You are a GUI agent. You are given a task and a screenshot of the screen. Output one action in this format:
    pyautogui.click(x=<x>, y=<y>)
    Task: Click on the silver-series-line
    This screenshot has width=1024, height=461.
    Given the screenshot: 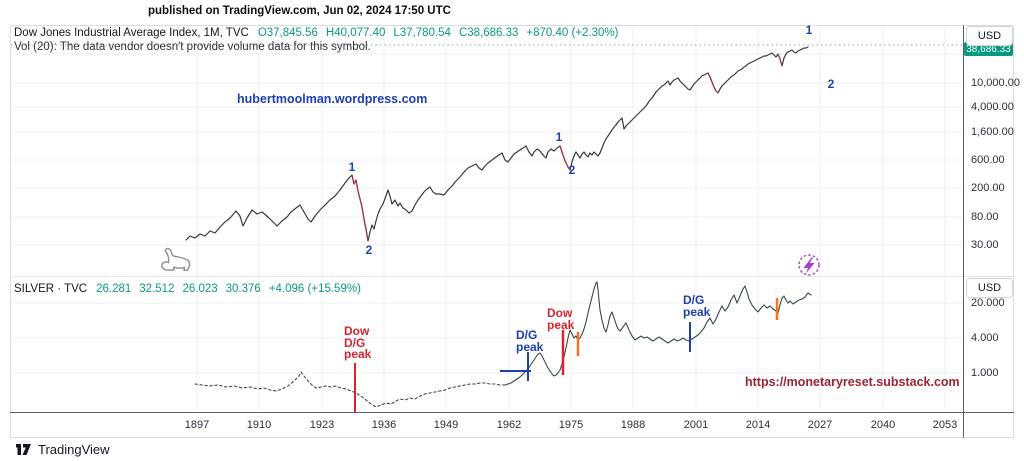 What is the action you would take?
    pyautogui.click(x=658, y=333)
    